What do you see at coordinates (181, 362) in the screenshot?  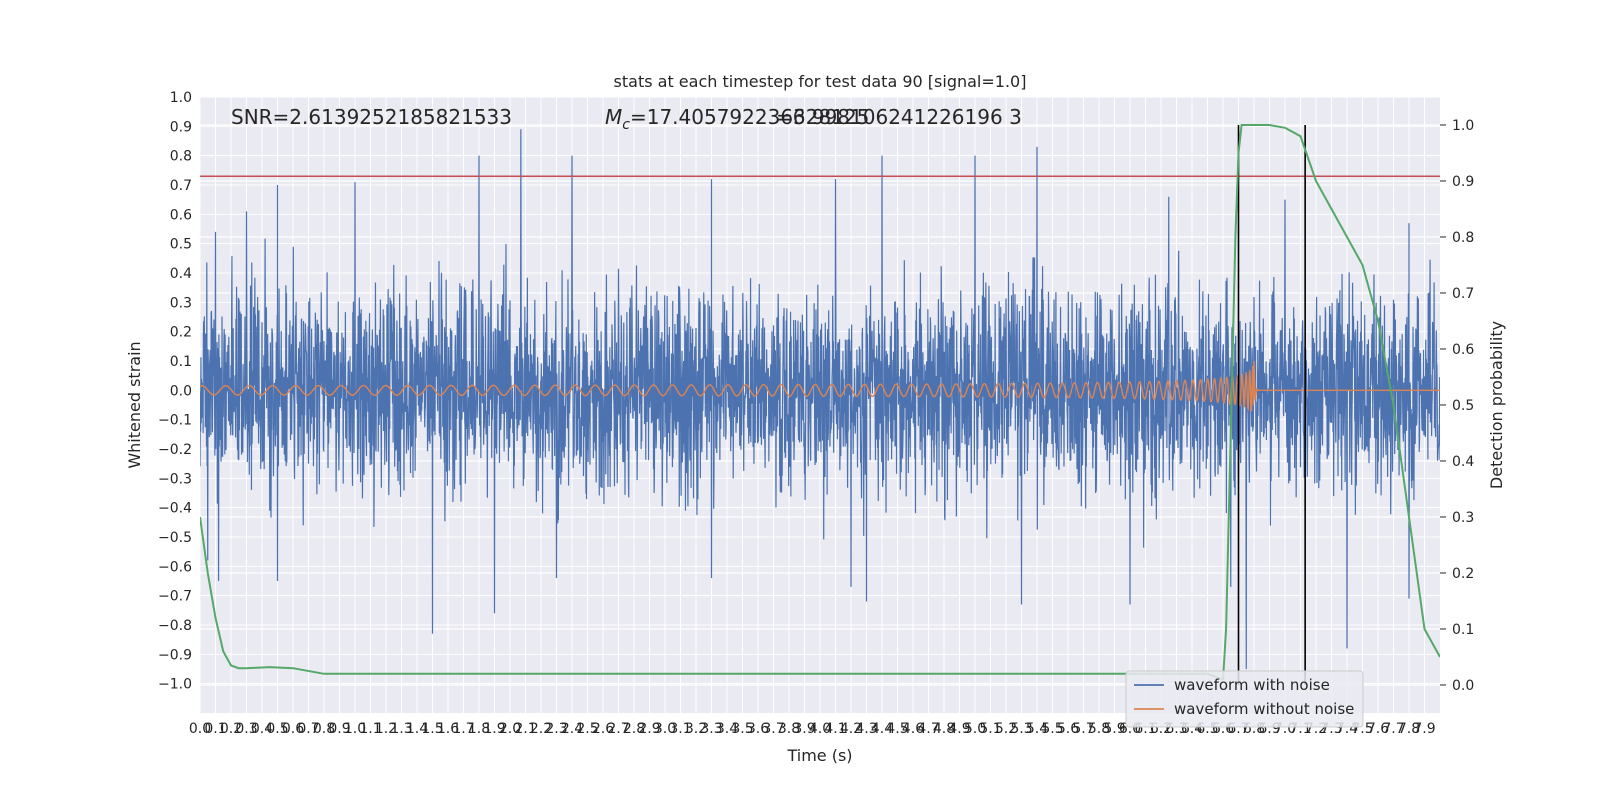 I see `y-tick-label: 0.1` at bounding box center [181, 362].